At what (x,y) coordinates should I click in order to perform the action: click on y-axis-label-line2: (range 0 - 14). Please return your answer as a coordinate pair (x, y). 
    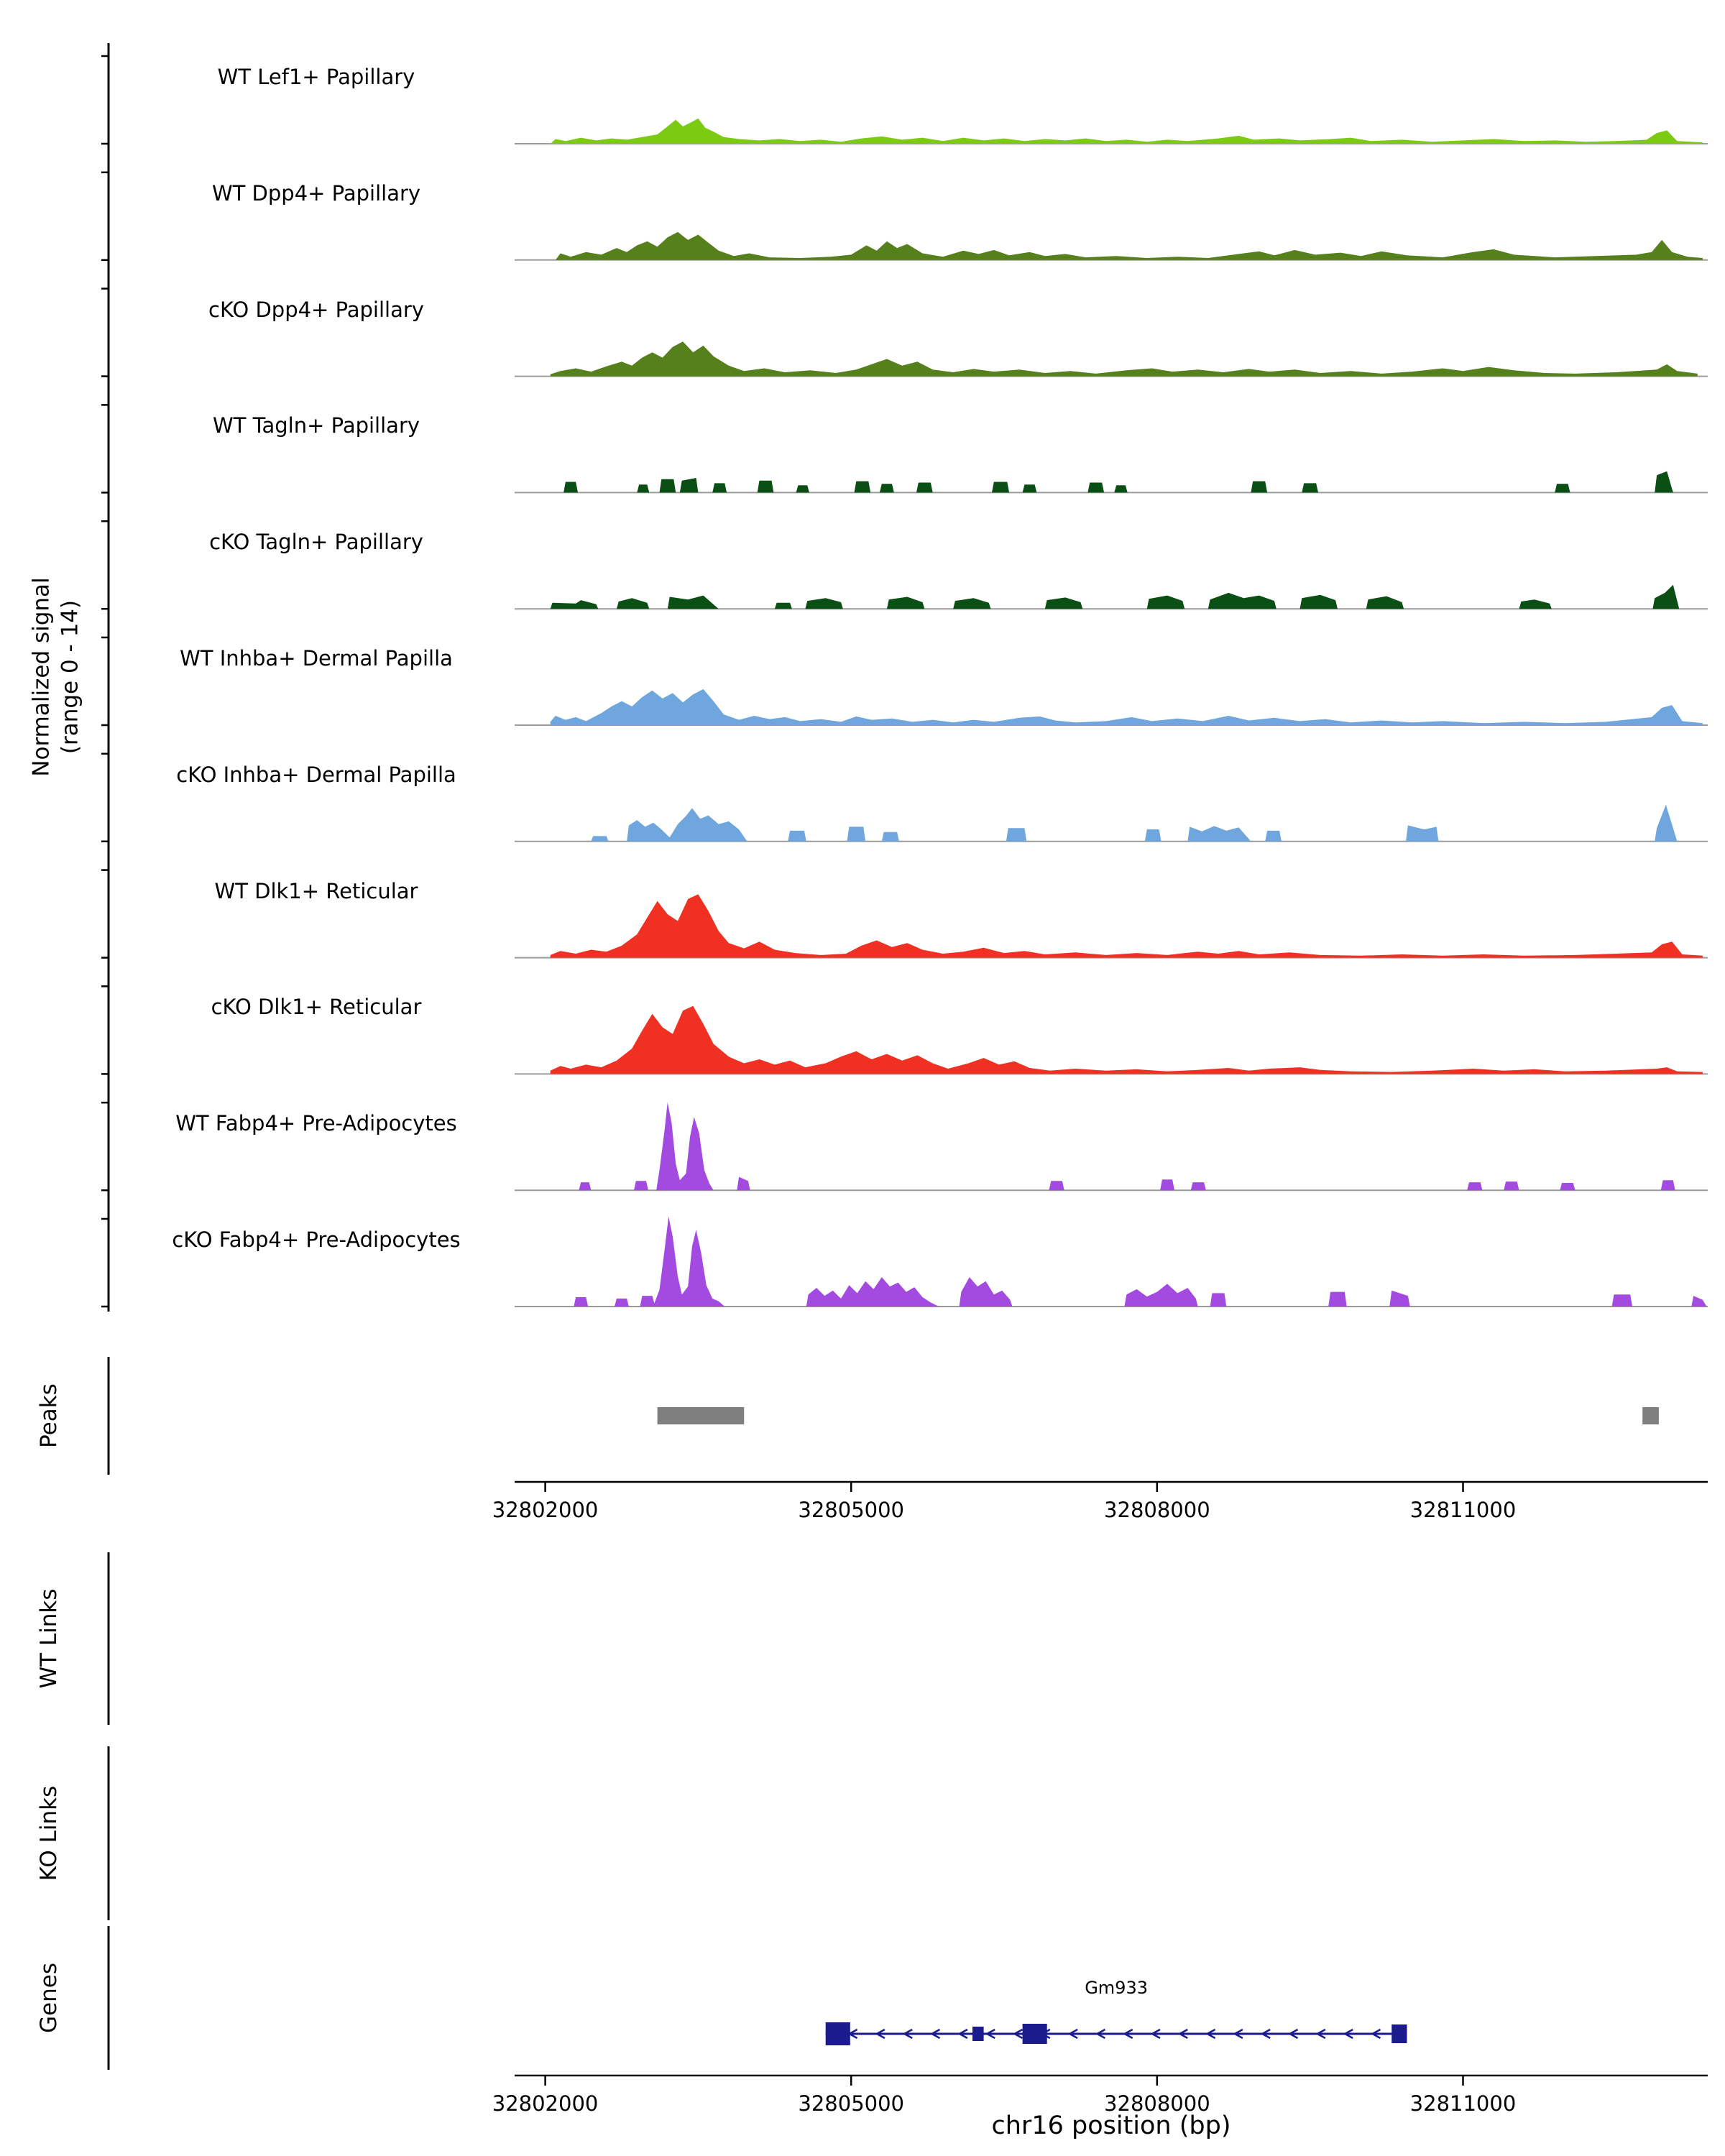
    Looking at the image, I should click on (70, 677).